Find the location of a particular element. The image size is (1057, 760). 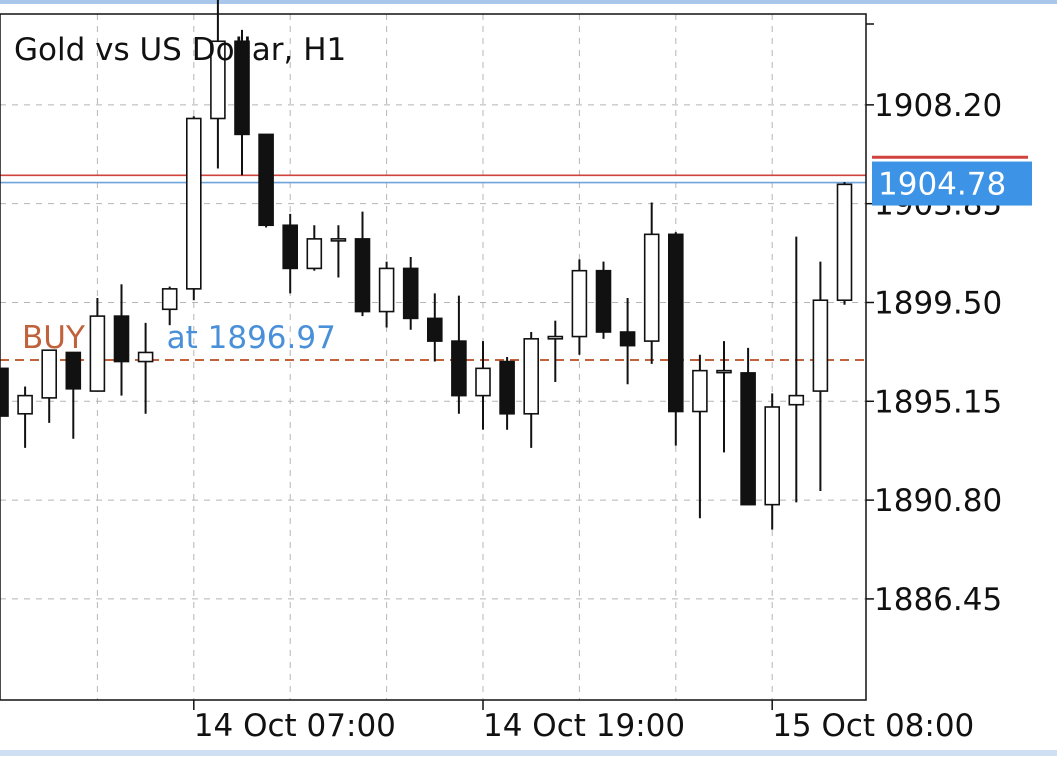

order-side: BUY is located at coordinates (53, 338).